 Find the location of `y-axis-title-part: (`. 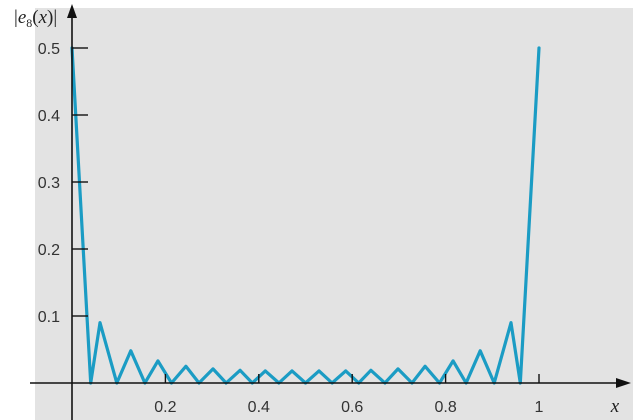

y-axis-title-part: ( is located at coordinates (35, 17).